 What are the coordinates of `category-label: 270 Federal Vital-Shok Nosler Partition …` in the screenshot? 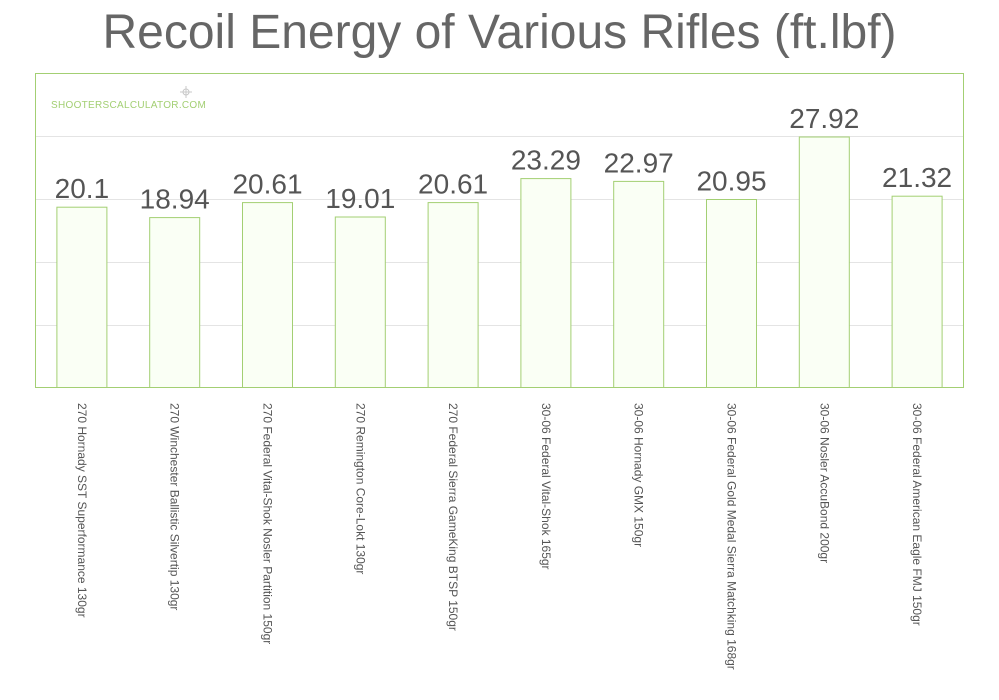 It's located at (268, 523).